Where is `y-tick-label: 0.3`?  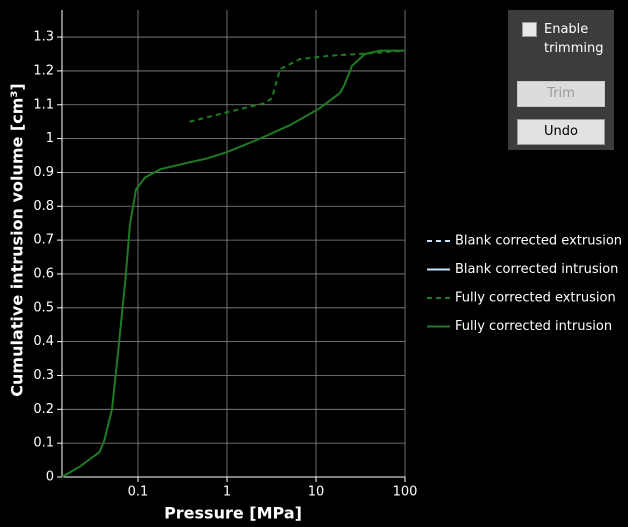
y-tick-label: 0.3 is located at coordinates (43, 375).